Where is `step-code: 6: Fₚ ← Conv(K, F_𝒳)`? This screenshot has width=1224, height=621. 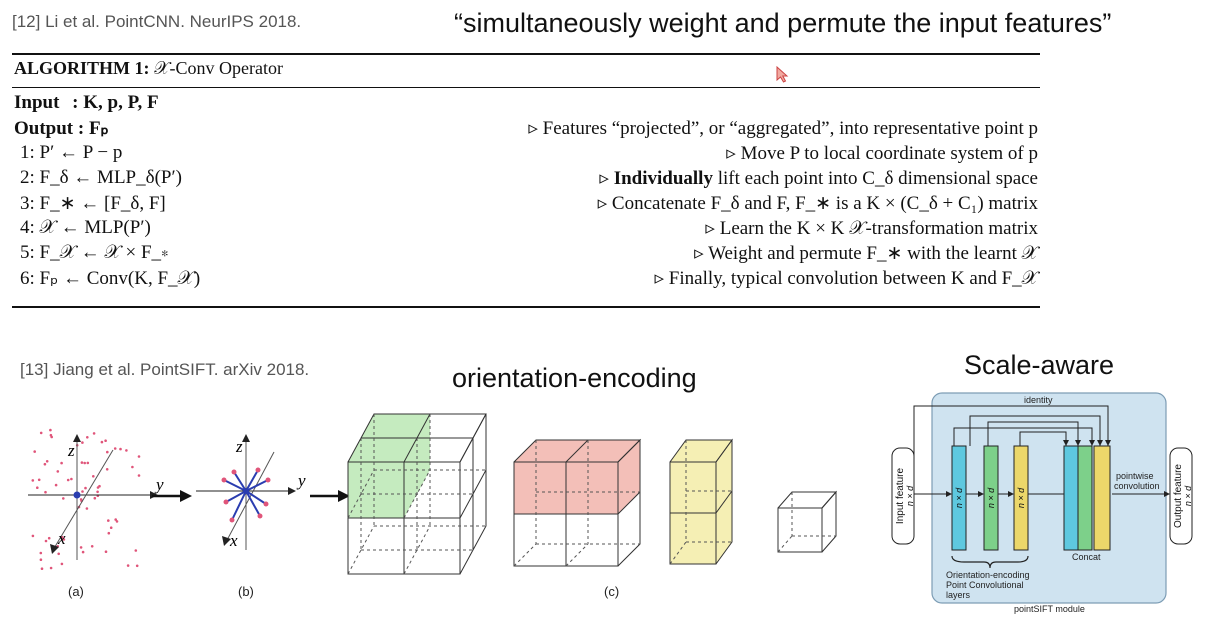
step-code: 6: Fₚ ← Conv(K, F_𝒳) is located at coordinates (110, 278).